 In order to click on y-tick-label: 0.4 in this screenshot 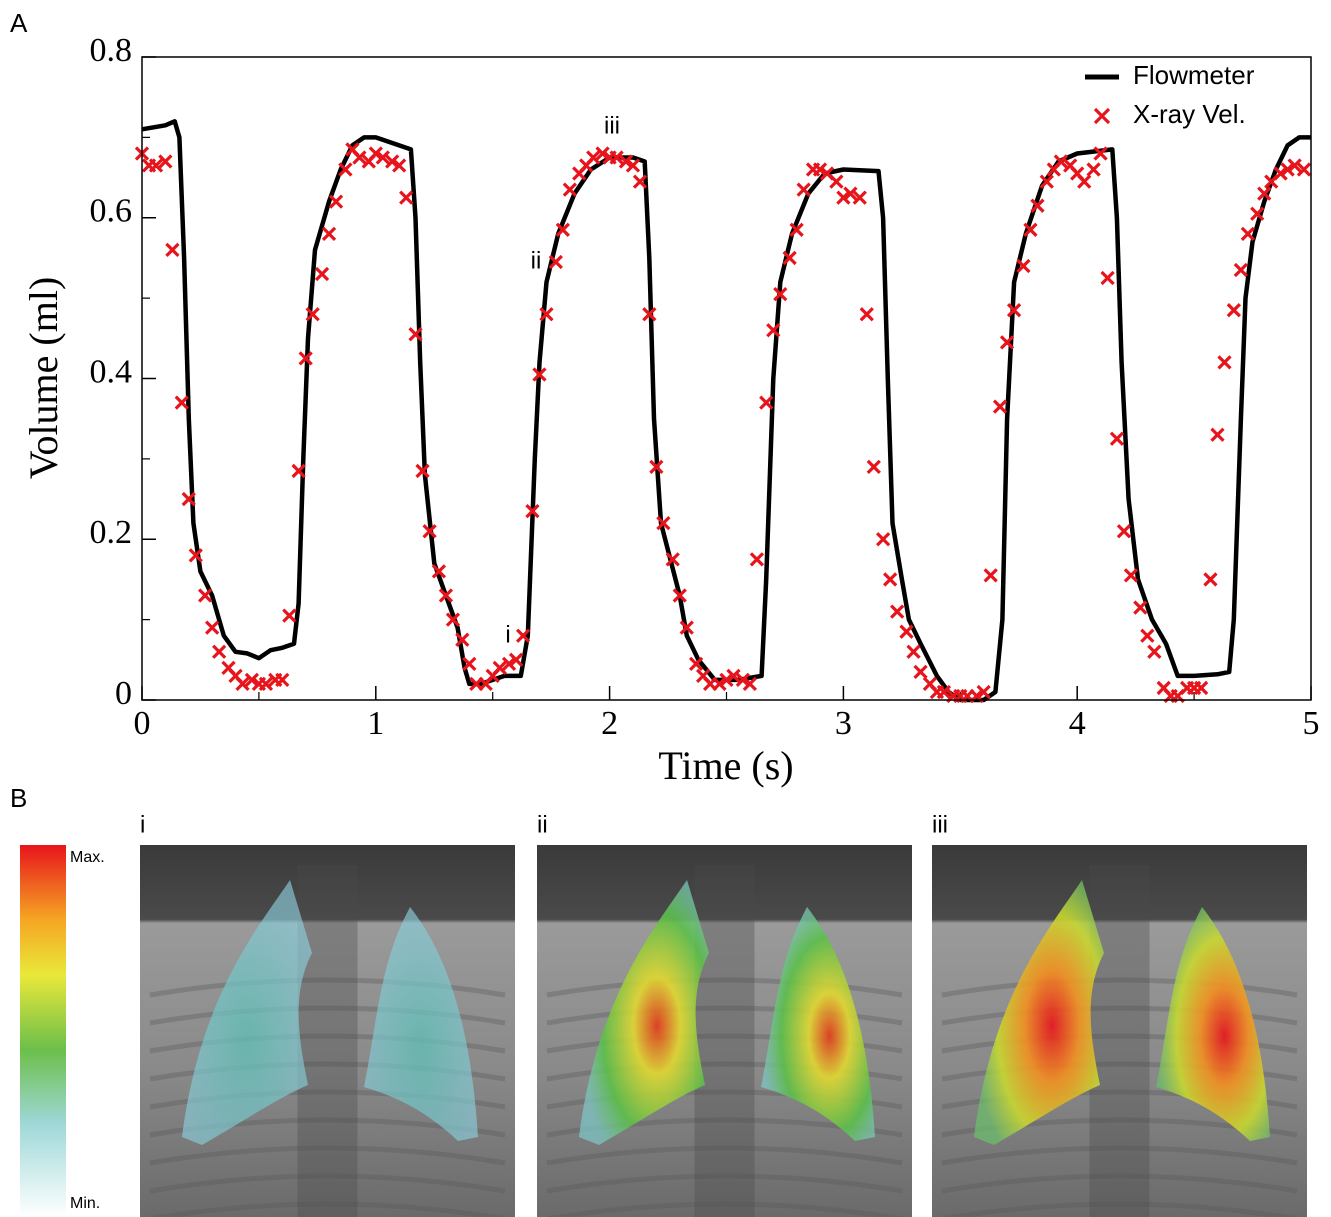, I will do `click(111, 371)`.